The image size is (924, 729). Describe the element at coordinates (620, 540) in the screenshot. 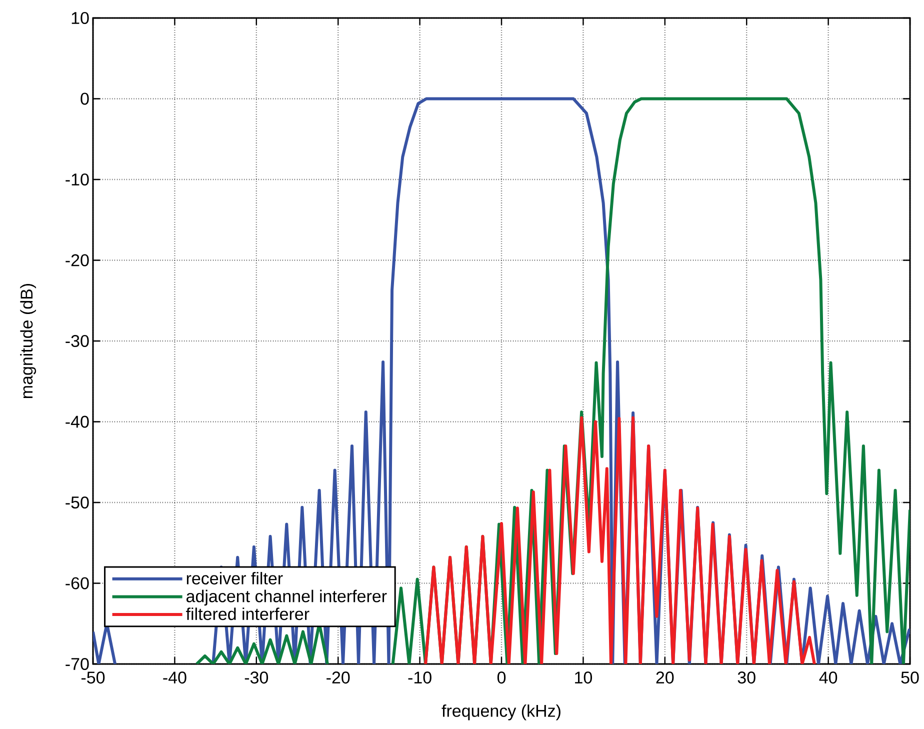

I see `line-series` at that location.